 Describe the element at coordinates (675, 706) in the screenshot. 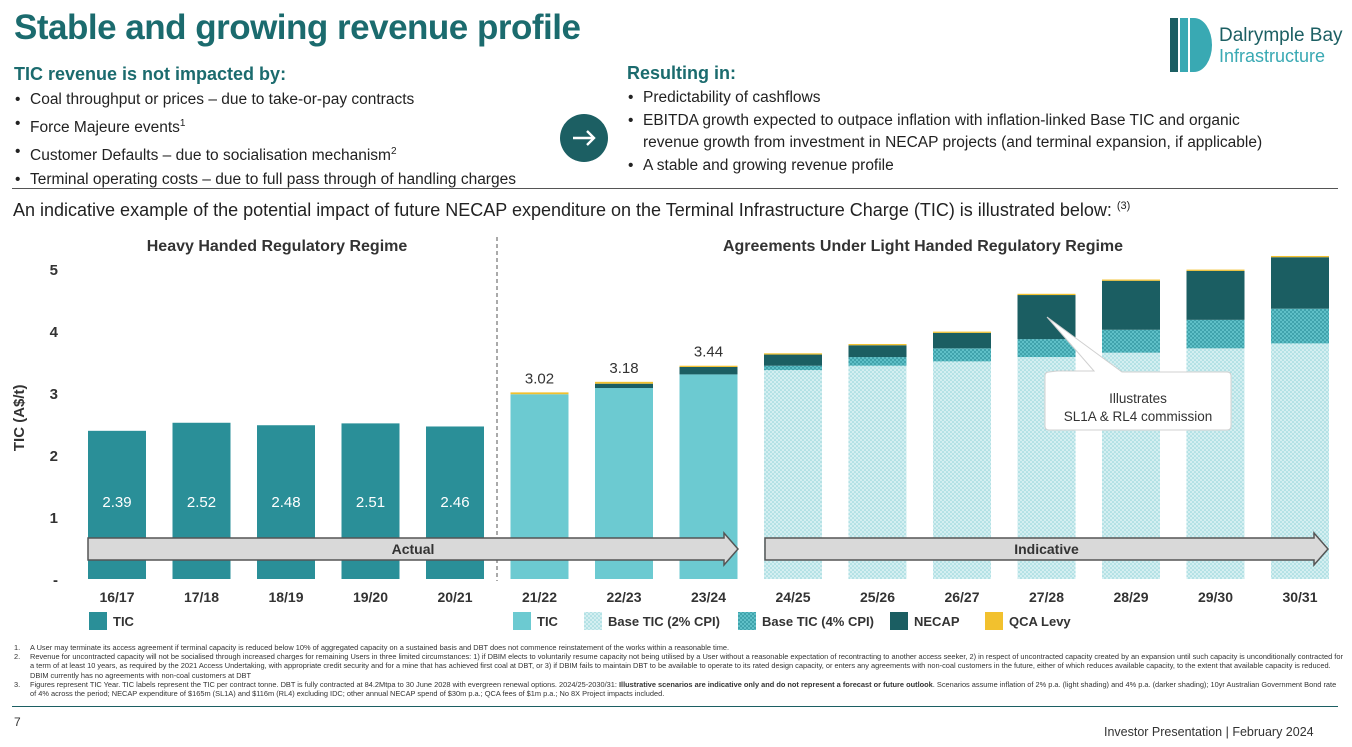

I see `footer-divider` at that location.